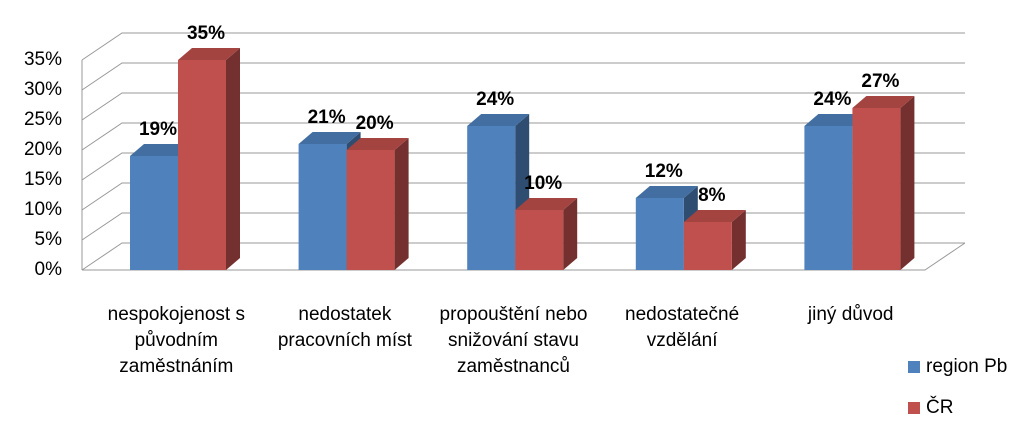 This screenshot has width=1034, height=424. I want to click on y-tick-label: 15%, so click(43, 179).